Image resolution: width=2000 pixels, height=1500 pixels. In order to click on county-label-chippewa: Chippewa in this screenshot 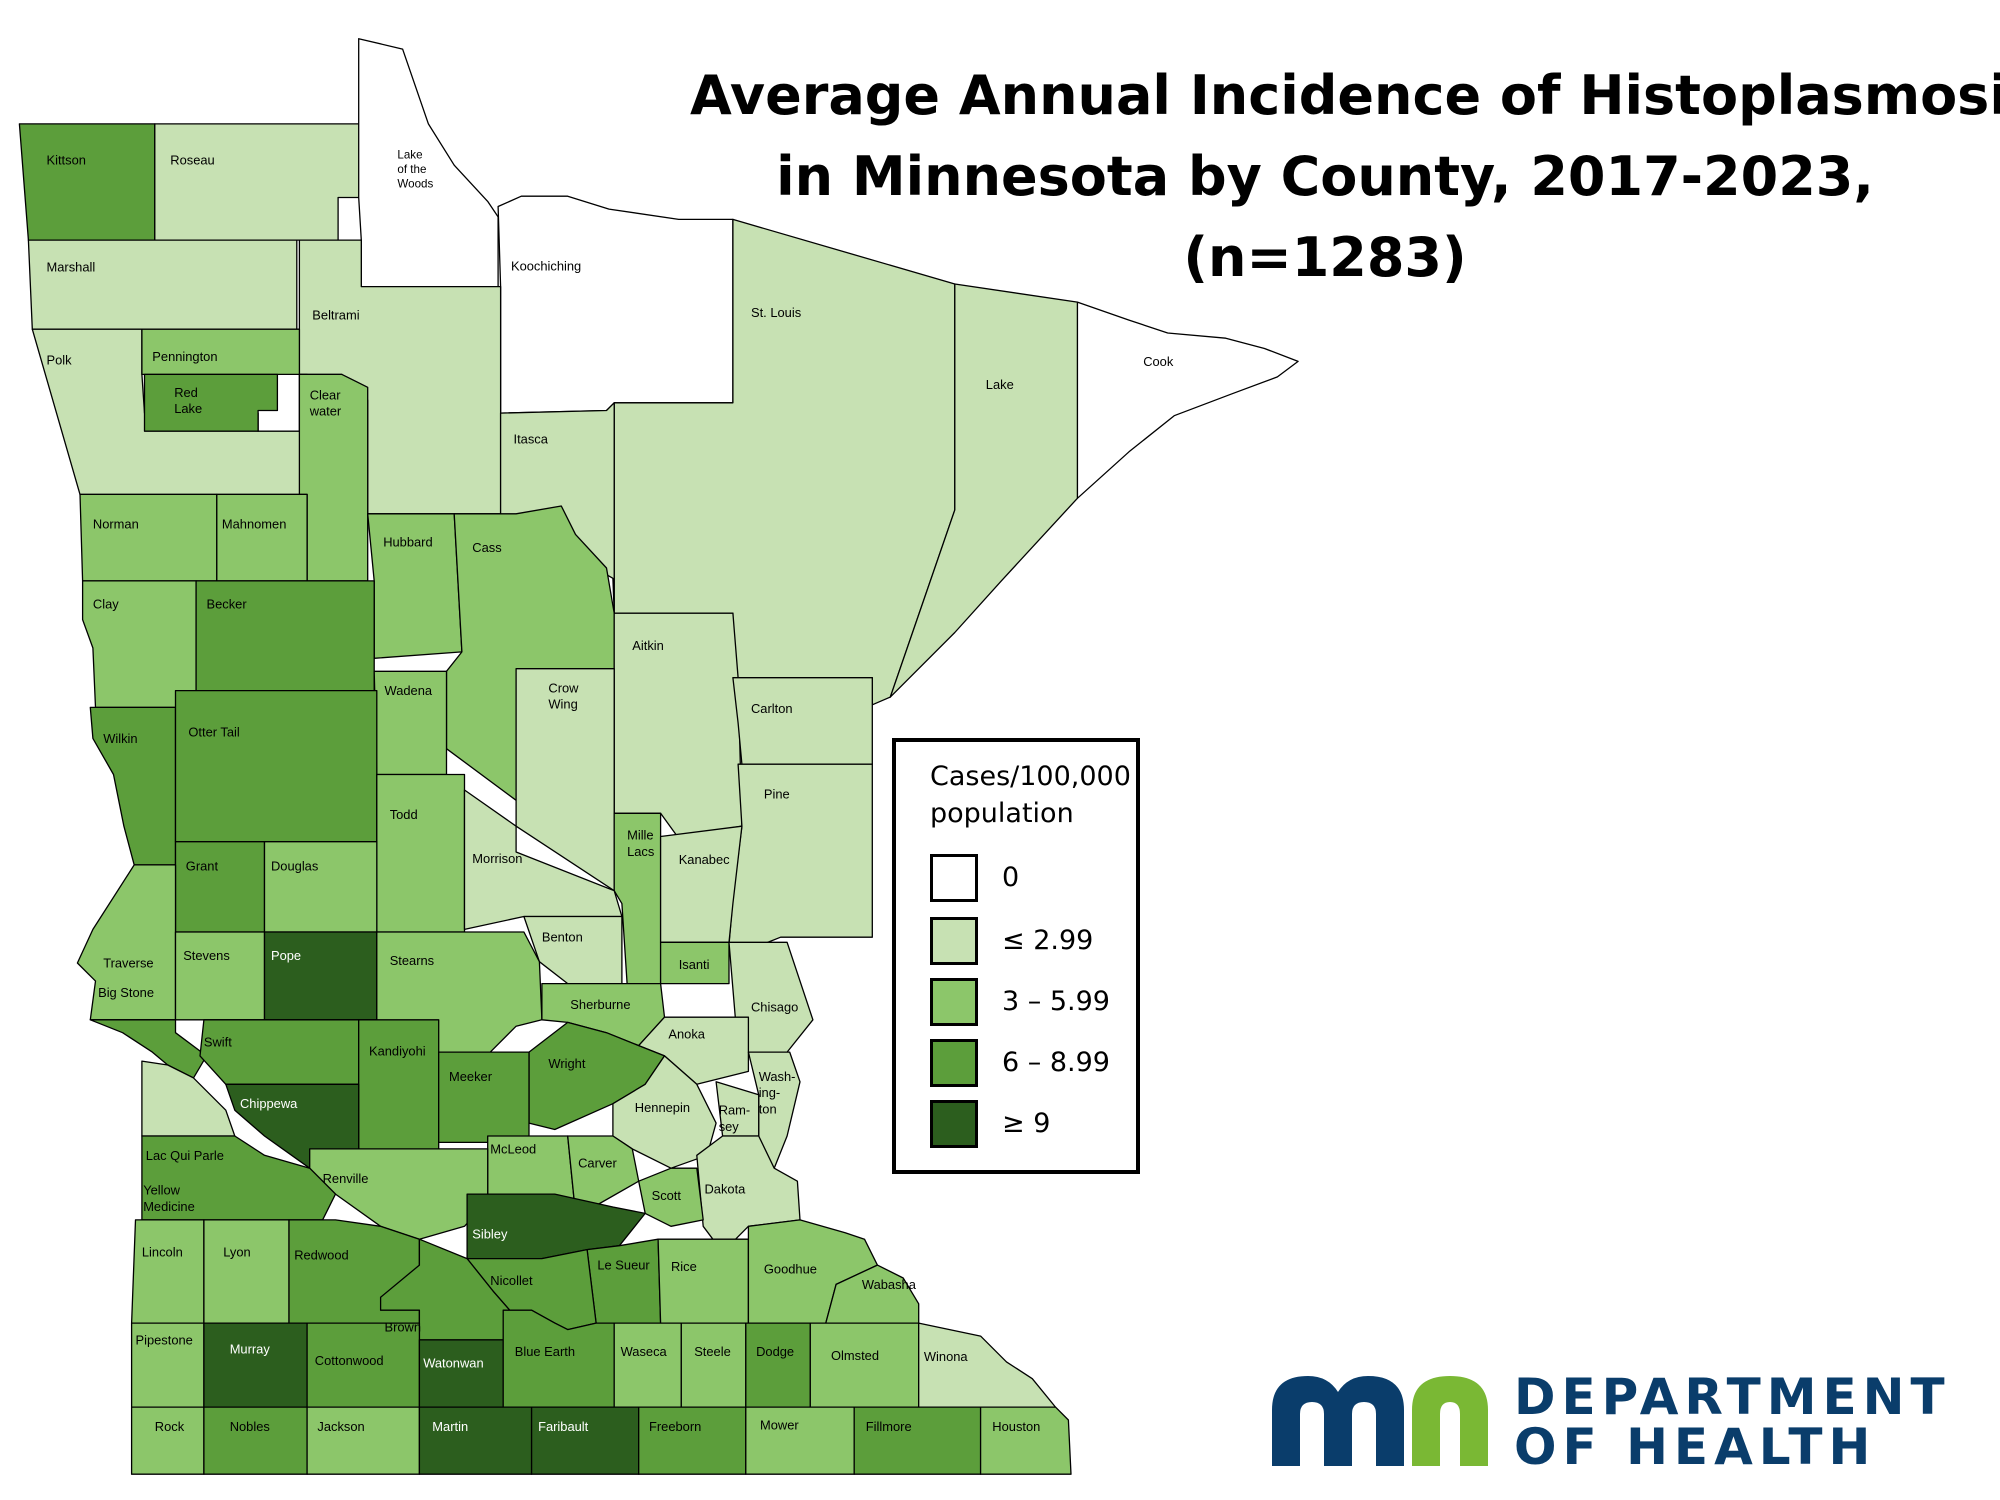, I will do `click(269, 1103)`.